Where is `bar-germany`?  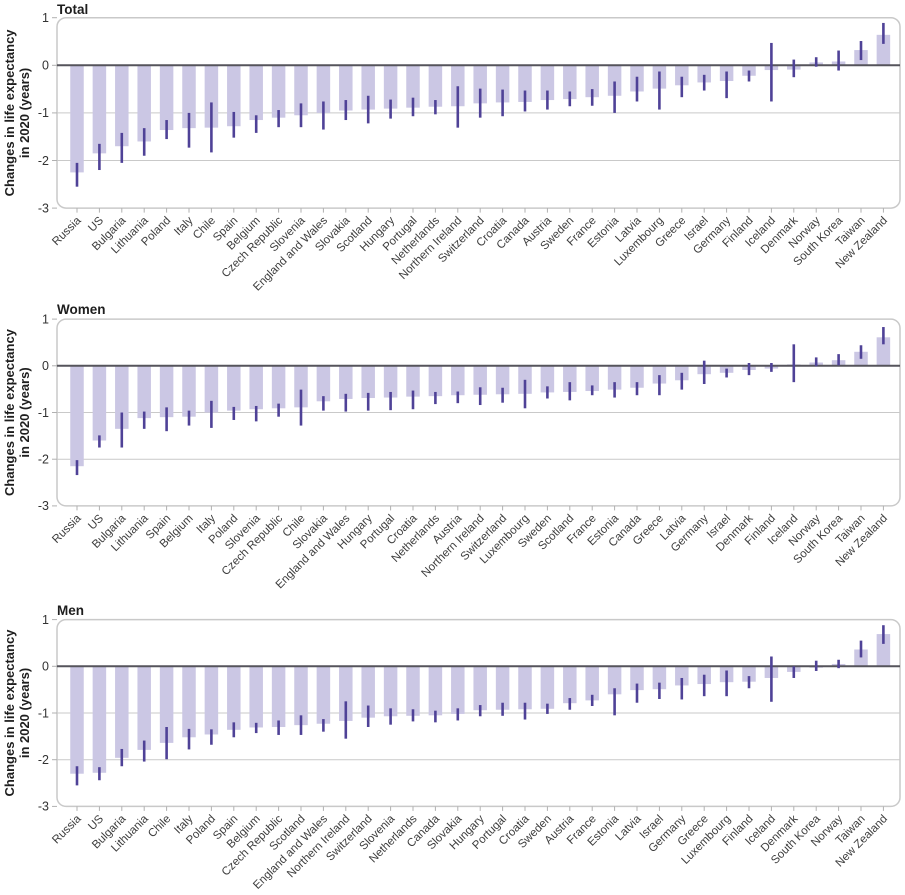 bar-germany is located at coordinates (682, 676).